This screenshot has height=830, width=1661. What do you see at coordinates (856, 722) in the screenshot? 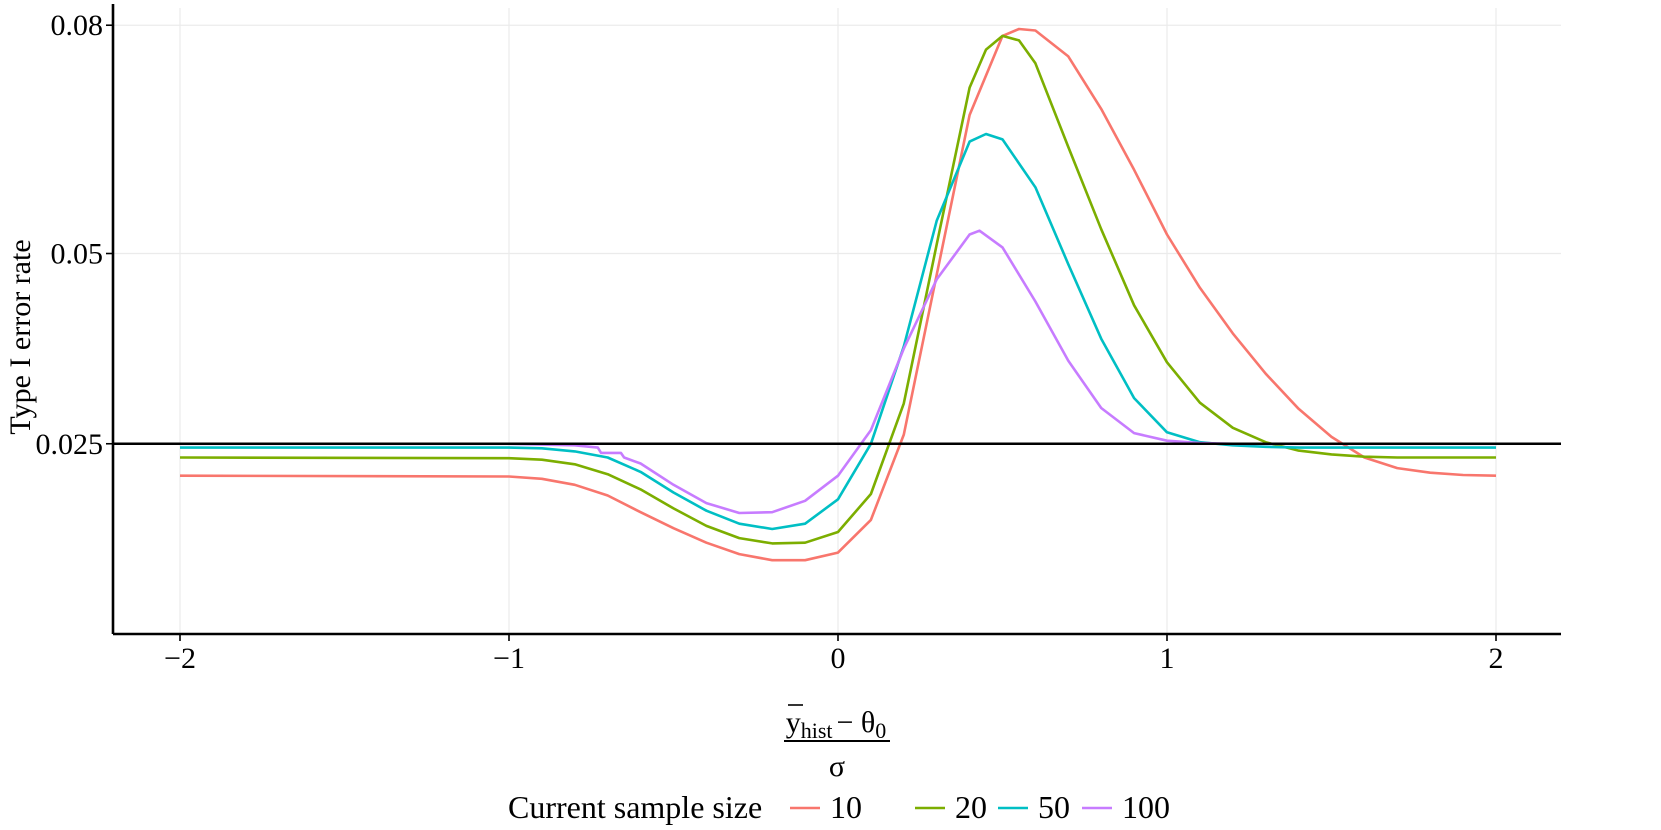
I see `x-title-minus-theta: − θ` at bounding box center [856, 722].